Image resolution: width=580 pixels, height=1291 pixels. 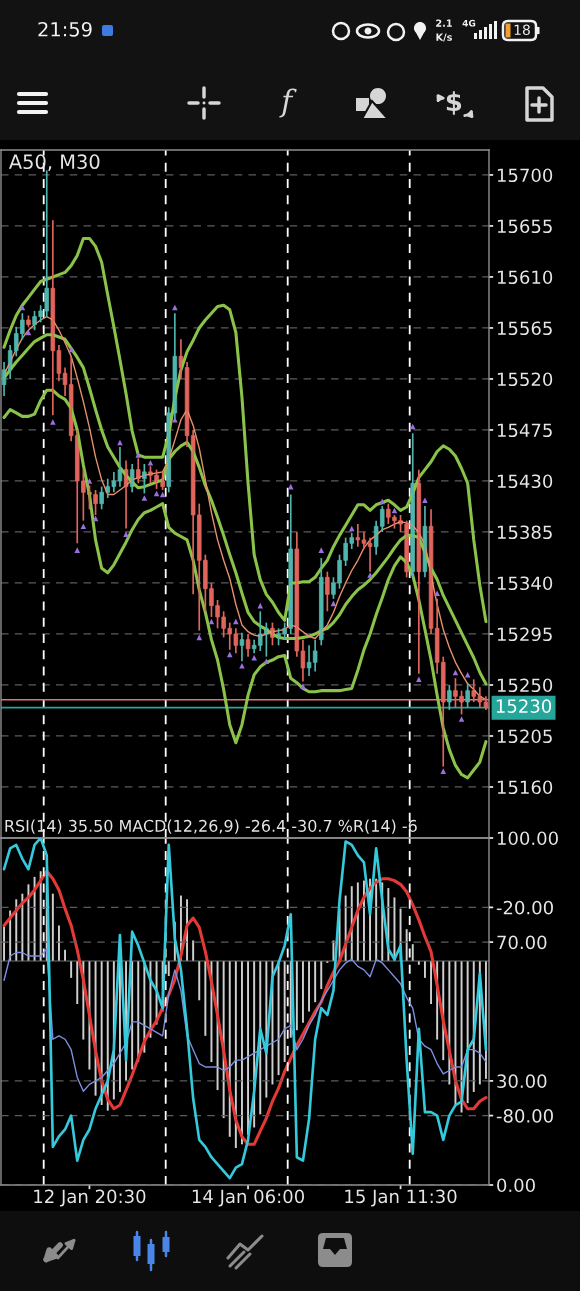 What do you see at coordinates (248, 1198) in the screenshot?
I see `x-tick-label: 14 Jan 06:00` at bounding box center [248, 1198].